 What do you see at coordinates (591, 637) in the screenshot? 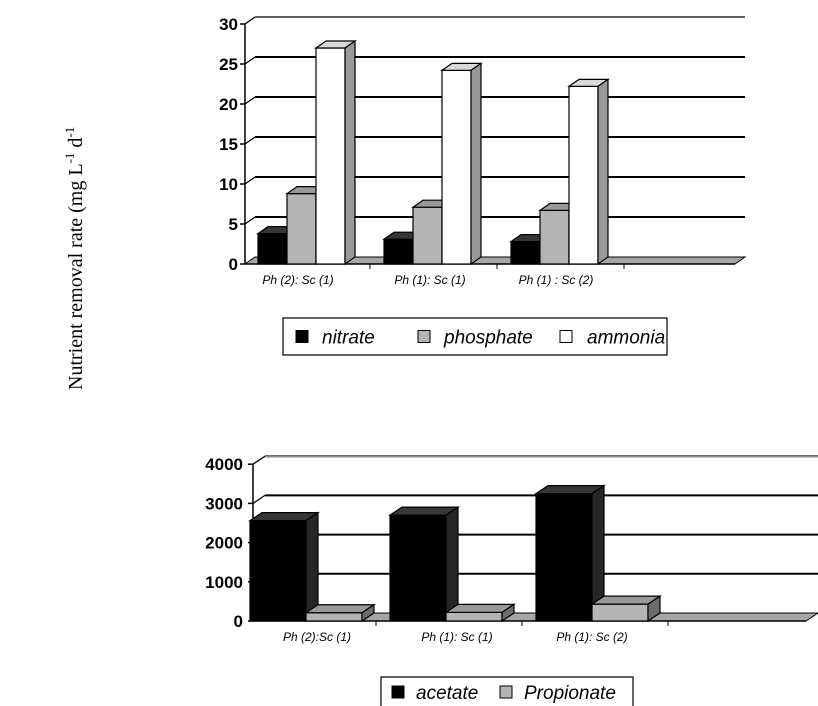
I see `bottom-category-label: Ph (1): Sc (2)` at bounding box center [591, 637].